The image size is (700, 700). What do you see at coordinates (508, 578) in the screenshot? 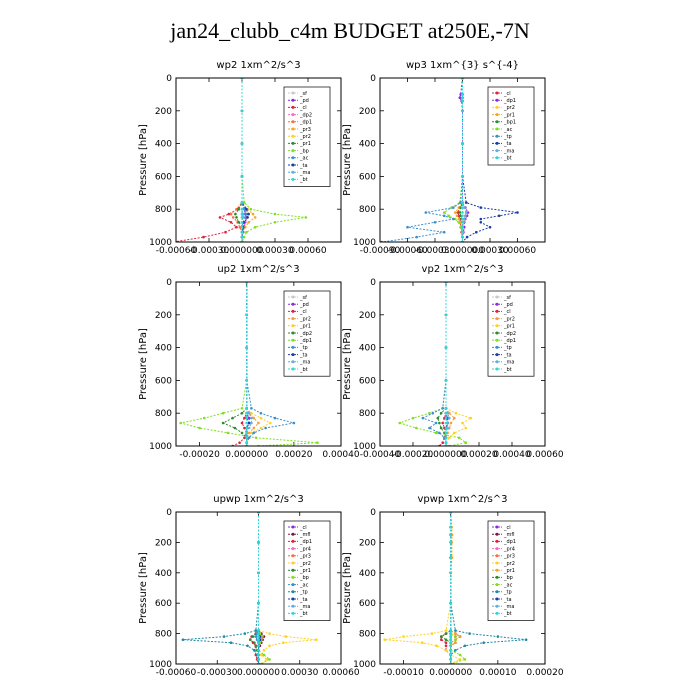
I see `legend-label: _bp` at bounding box center [508, 578].